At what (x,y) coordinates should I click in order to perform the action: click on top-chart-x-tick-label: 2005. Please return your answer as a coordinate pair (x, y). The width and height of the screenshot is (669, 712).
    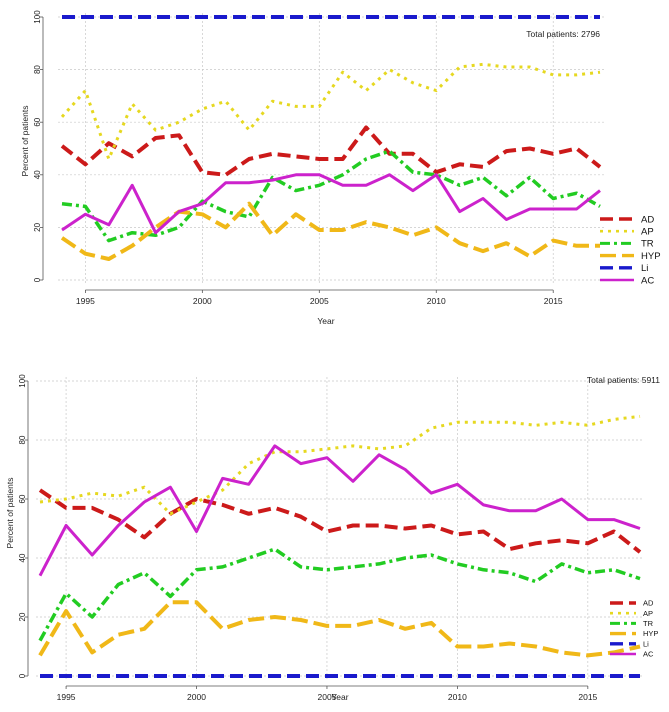
    Looking at the image, I should click on (319, 301).